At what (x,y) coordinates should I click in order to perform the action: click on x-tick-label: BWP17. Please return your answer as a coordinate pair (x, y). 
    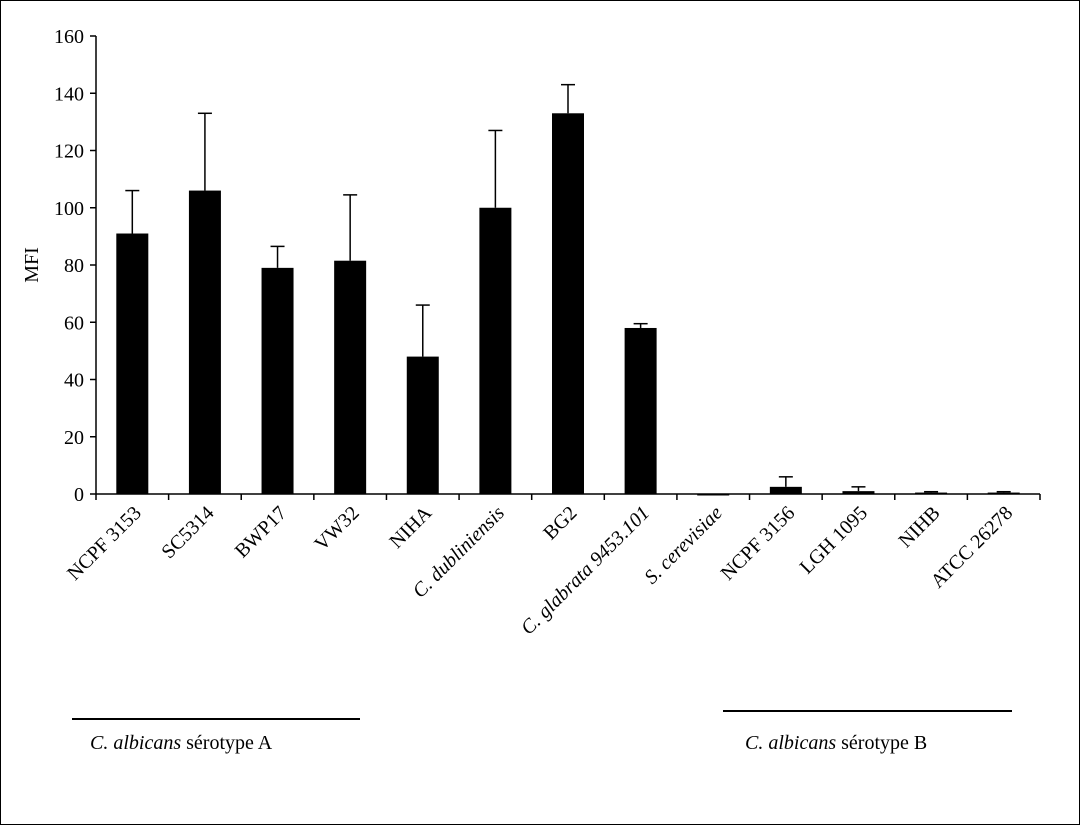
    Looking at the image, I should click on (261, 532).